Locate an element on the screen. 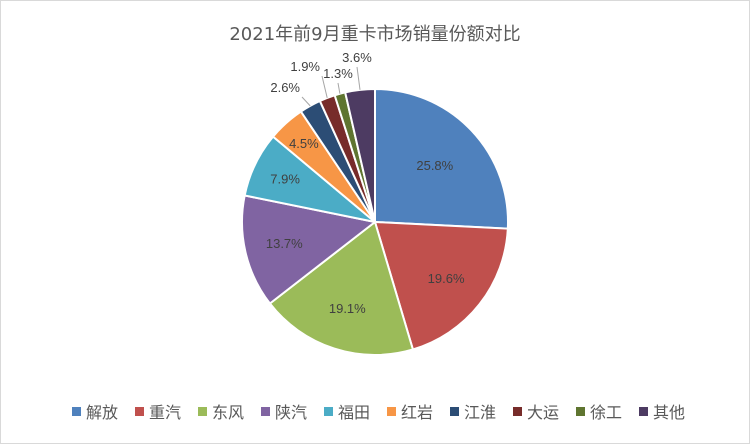  data-label-江淮: 2.6% is located at coordinates (285, 87).